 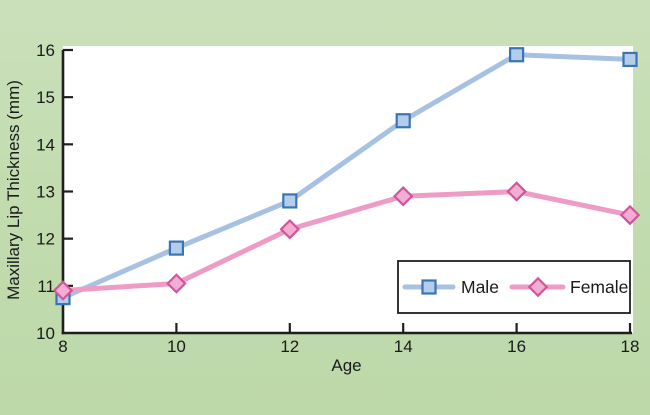 What do you see at coordinates (62, 346) in the screenshot?
I see `x-tick-label: 8` at bounding box center [62, 346].